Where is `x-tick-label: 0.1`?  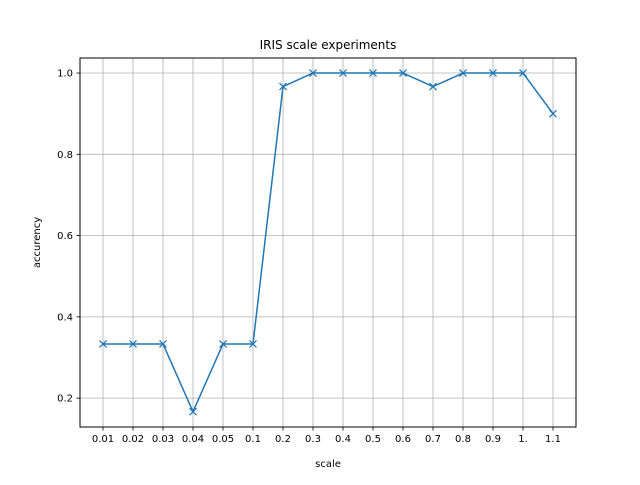 x-tick-label: 0.1 is located at coordinates (253, 439).